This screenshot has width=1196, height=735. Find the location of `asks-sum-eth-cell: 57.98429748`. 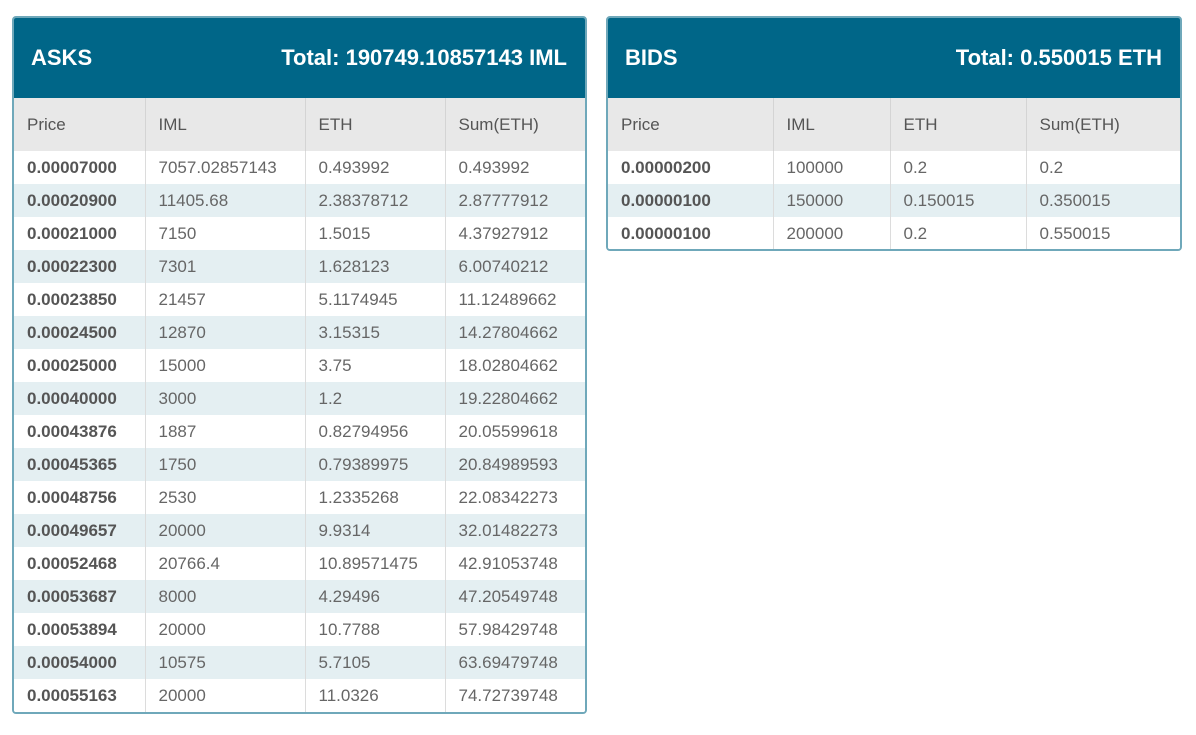

asks-sum-eth-cell: 57.98429748 is located at coordinates (515, 629).